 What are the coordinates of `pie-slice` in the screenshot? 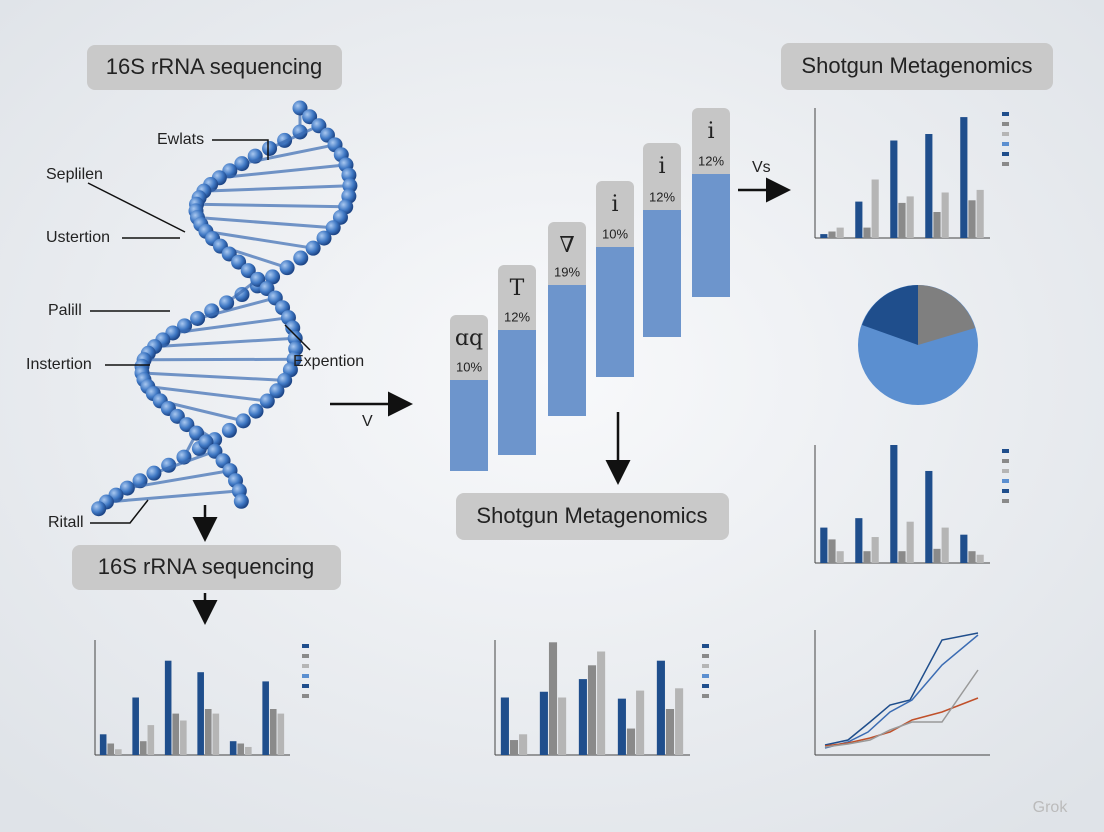 It's located at (890, 315).